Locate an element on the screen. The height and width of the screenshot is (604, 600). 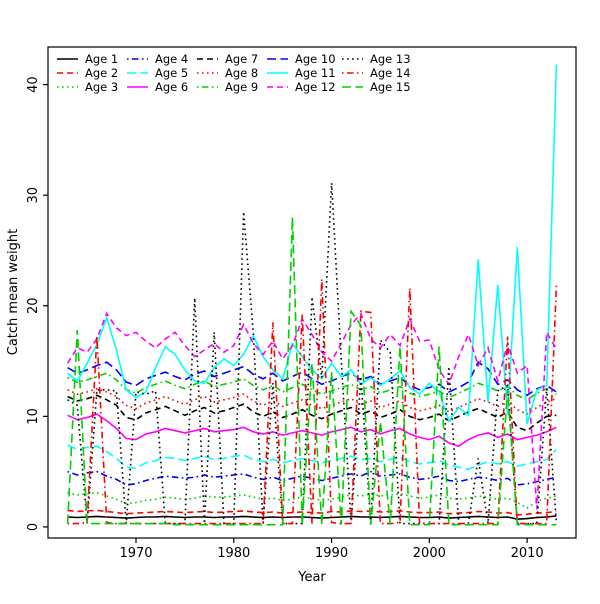
x-tick-label: 2010 is located at coordinates (527, 553).